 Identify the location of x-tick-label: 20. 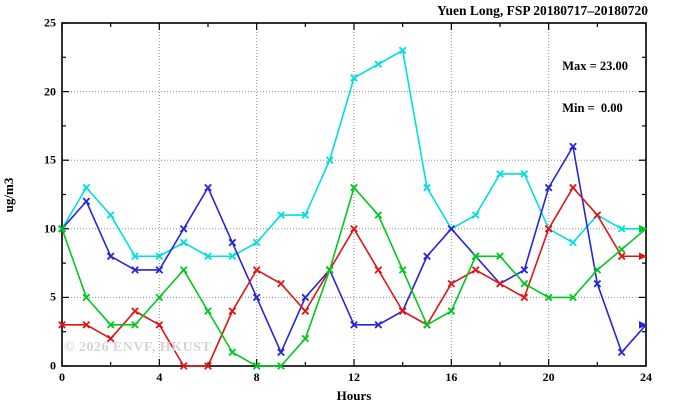
(548, 377).